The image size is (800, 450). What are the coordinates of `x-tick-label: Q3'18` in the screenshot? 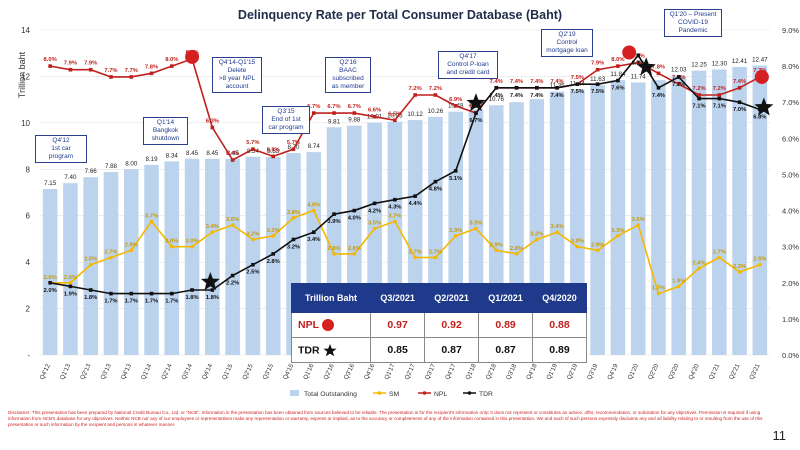 It's located at (512, 371).